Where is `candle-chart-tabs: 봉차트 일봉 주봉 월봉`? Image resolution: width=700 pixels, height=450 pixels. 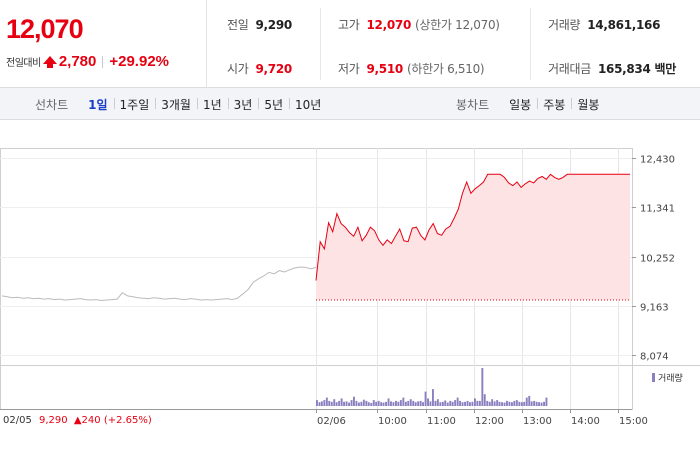 candle-chart-tabs: 봉차트 일봉 주봉 월봉 is located at coordinates (530, 104).